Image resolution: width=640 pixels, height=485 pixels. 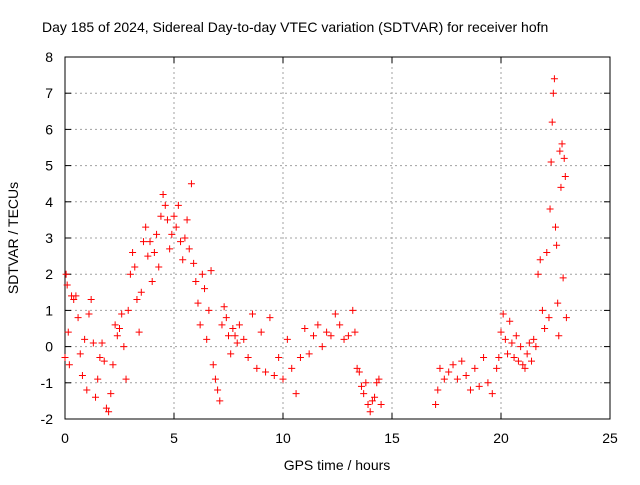 What do you see at coordinates (49, 57) in the screenshot?
I see `y-tick-label: 8` at bounding box center [49, 57].